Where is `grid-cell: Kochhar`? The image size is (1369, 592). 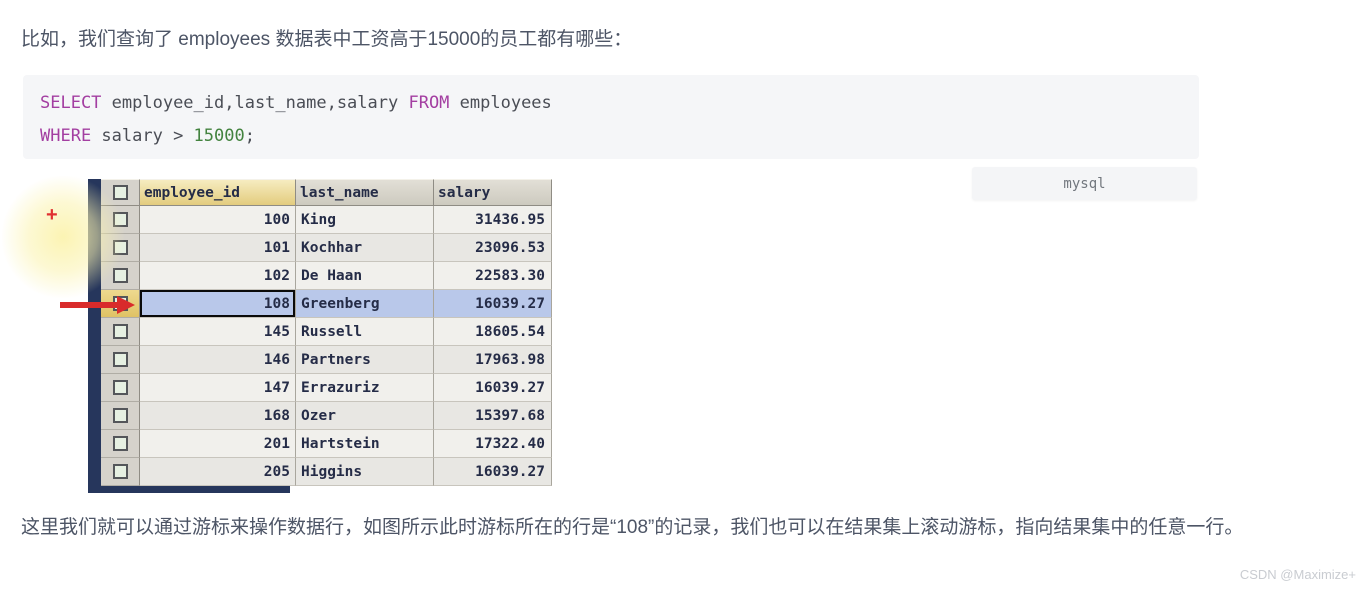
grid-cell: Kochhar is located at coordinates (365, 248).